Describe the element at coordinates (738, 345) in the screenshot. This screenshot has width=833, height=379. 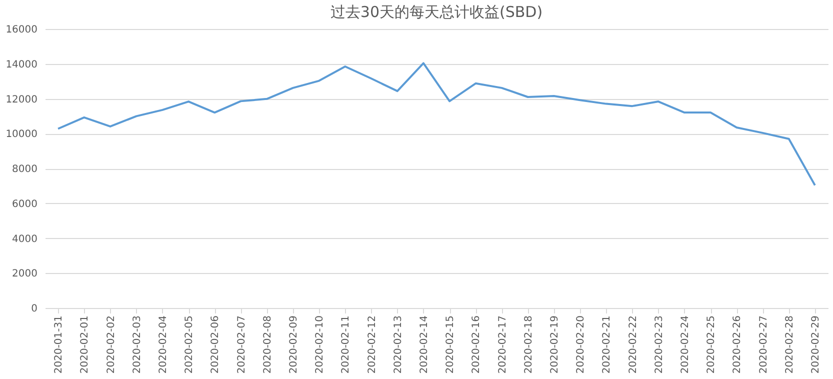
I see `x-tick-label: 2020-02-26` at that location.